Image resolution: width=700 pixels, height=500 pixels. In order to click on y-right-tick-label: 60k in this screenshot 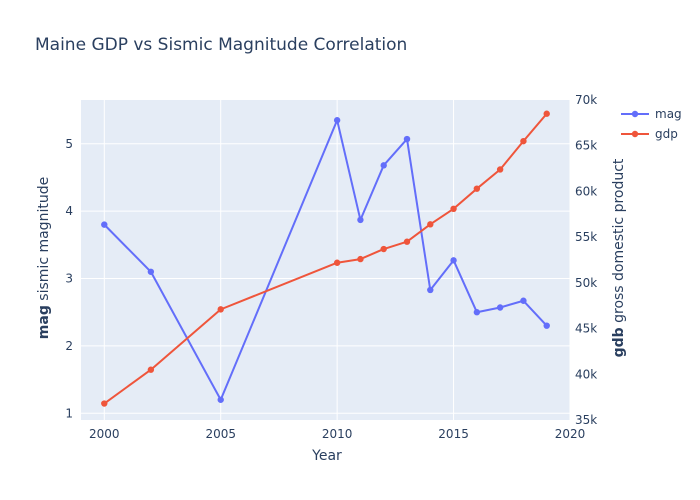, I will do `click(586, 191)`.